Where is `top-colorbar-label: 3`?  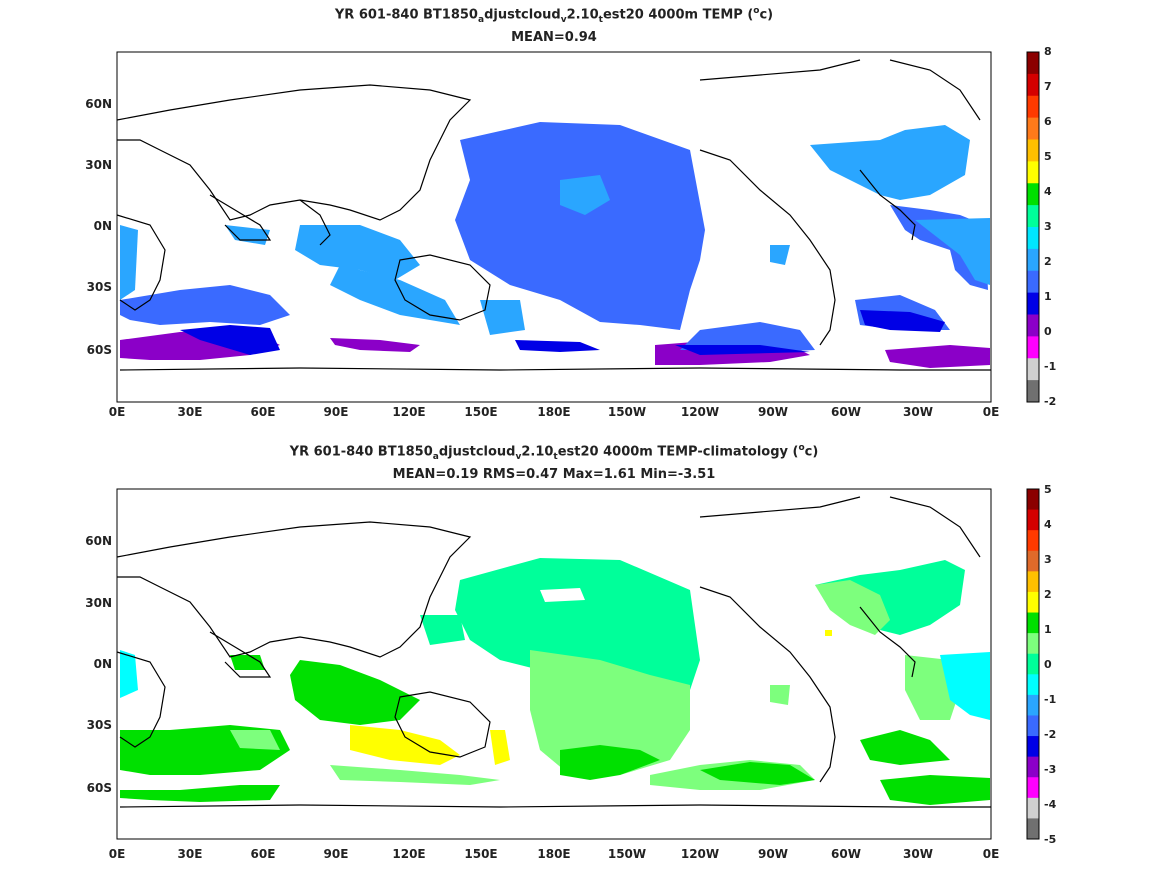 top-colorbar-label: 3 is located at coordinates (1048, 226).